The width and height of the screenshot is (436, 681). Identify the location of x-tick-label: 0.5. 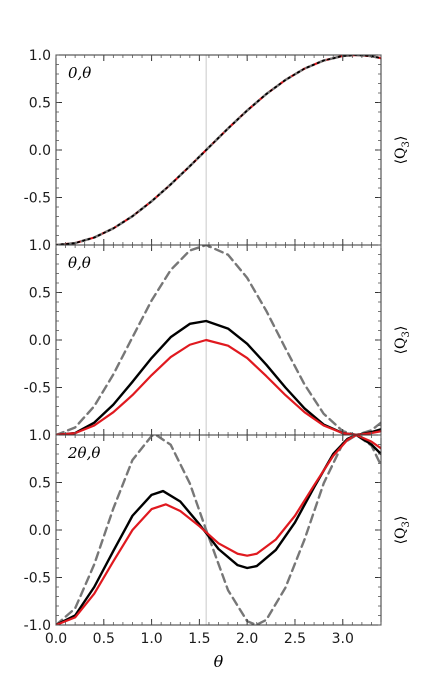
(104, 639).